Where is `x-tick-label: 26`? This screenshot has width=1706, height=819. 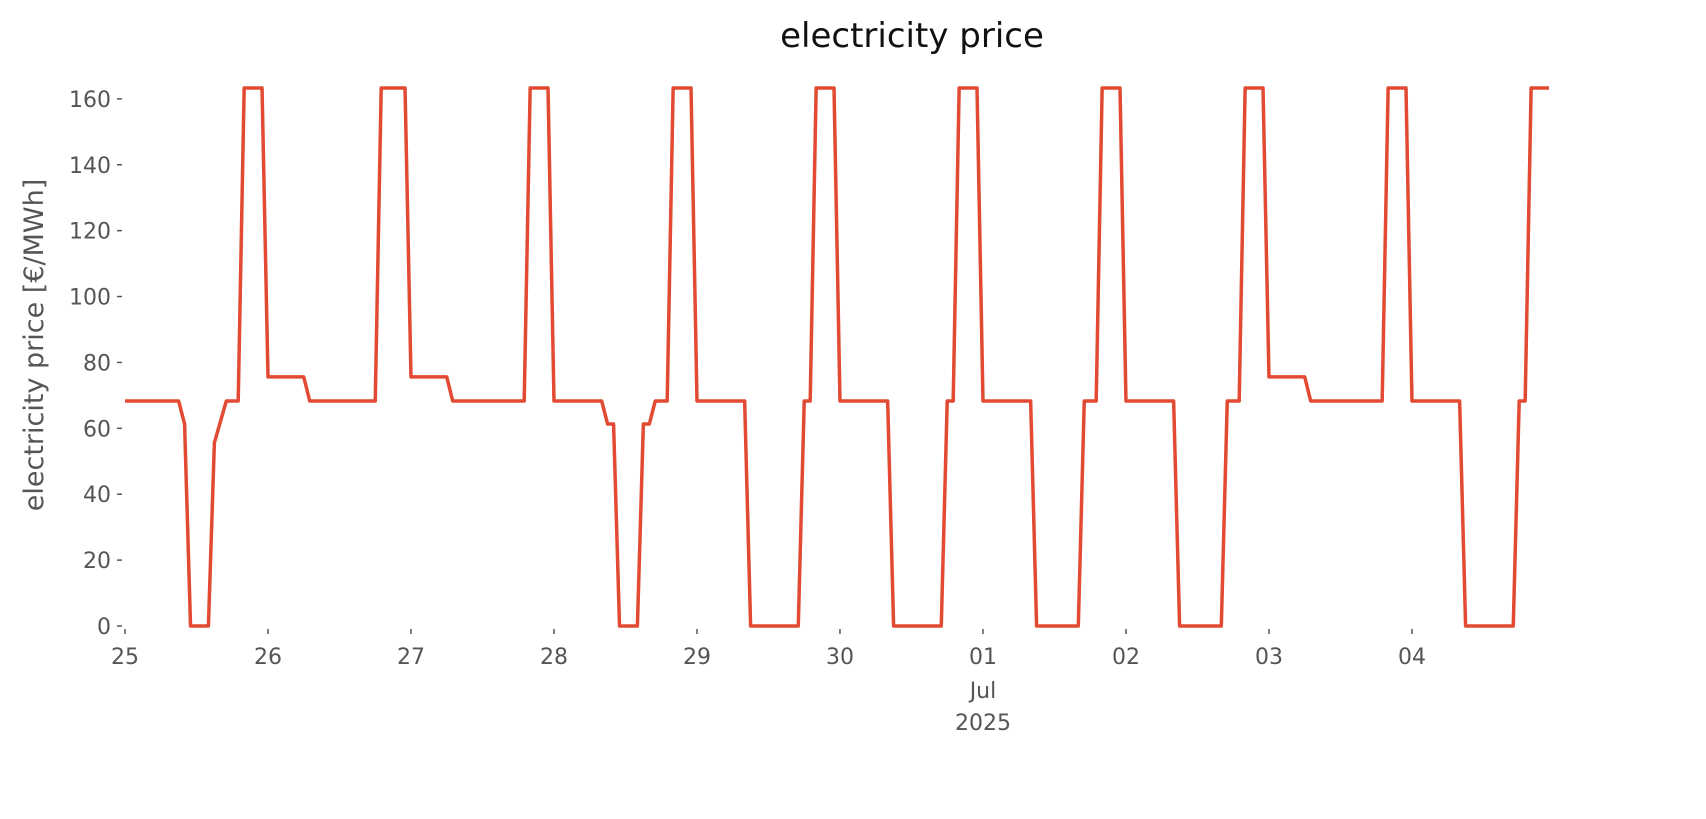
x-tick-label: 26 is located at coordinates (268, 657).